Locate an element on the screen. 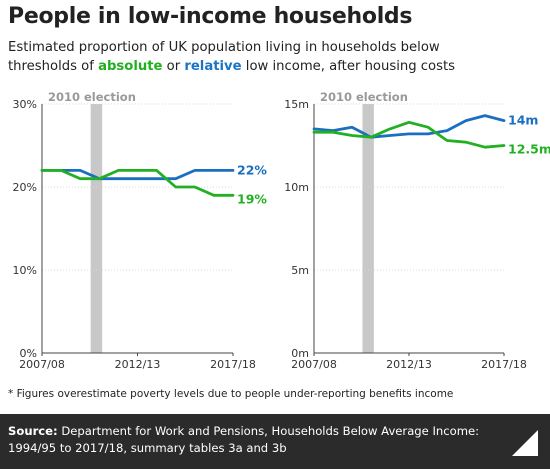 The width and height of the screenshot is (550, 469). y-tick-label: 0m is located at coordinates (300, 353).